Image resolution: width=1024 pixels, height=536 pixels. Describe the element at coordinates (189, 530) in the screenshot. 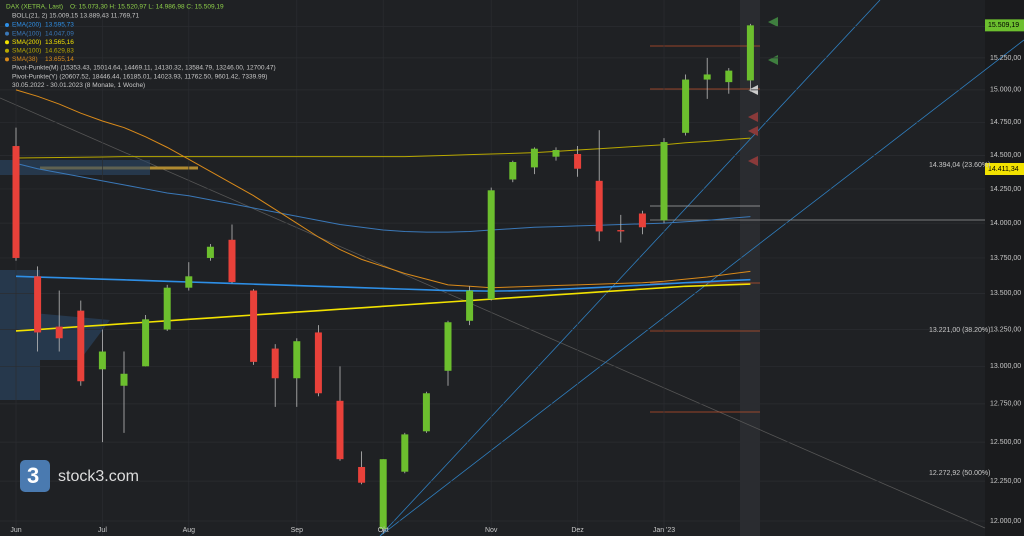

I see `x-tick-label: Aug` at that location.